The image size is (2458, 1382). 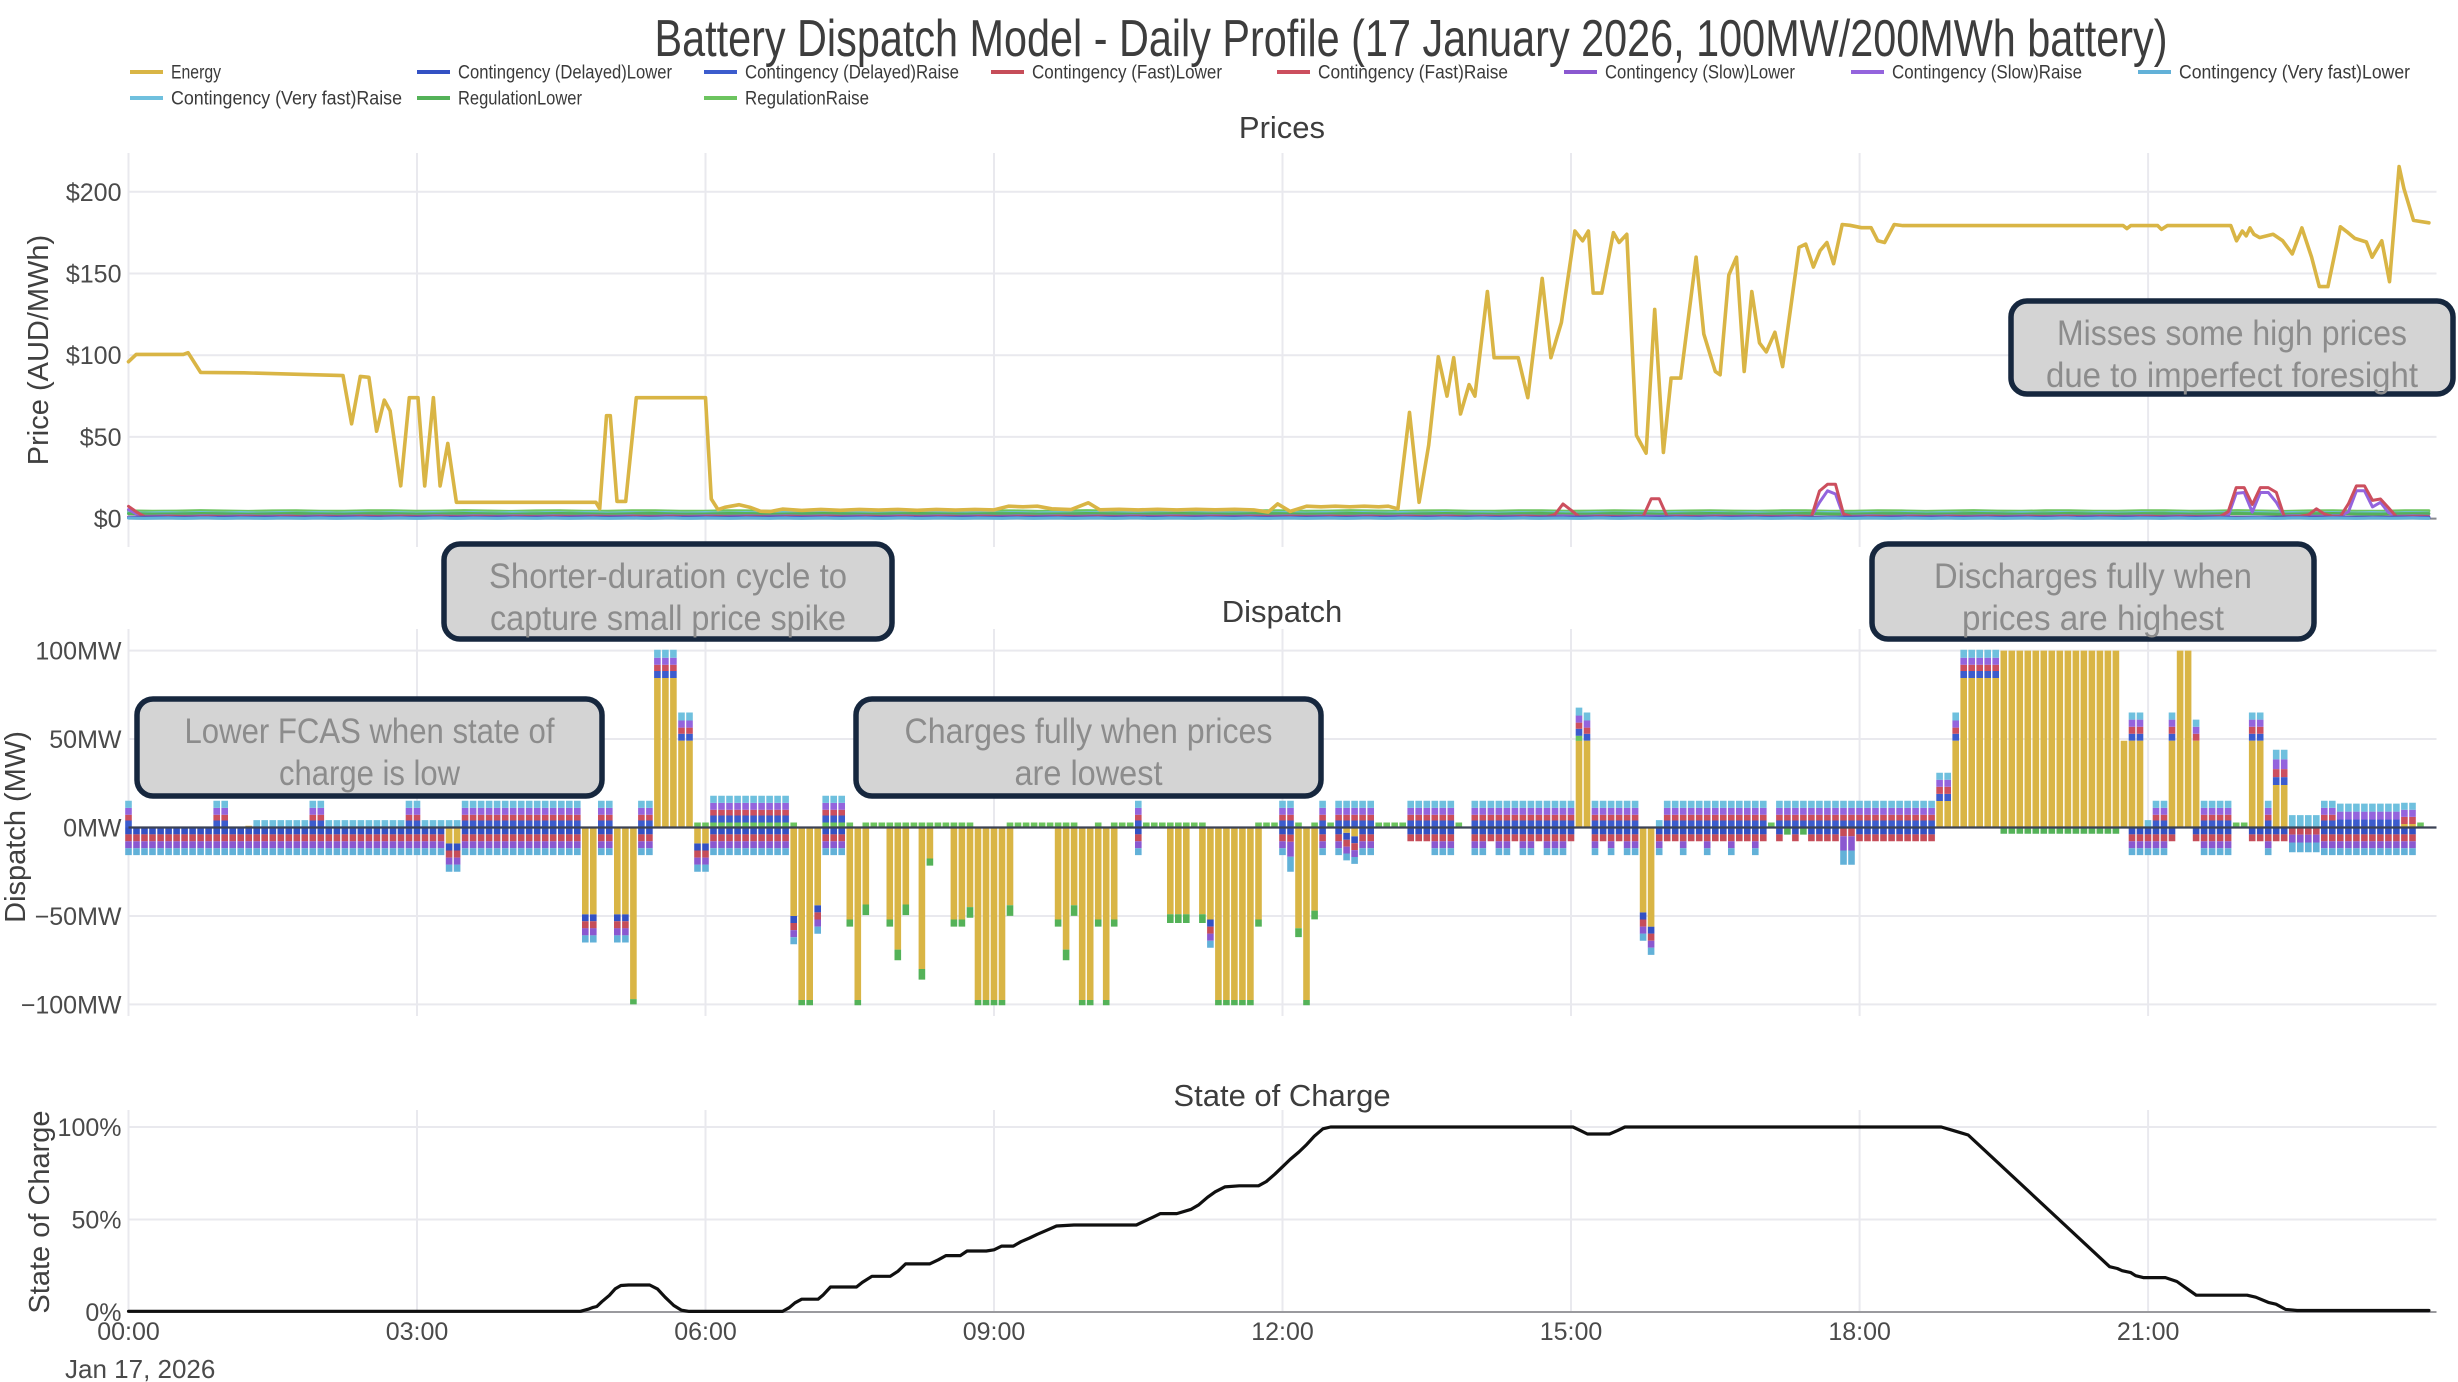 I want to click on svg-text: 18:00, so click(x=1859, y=1332).